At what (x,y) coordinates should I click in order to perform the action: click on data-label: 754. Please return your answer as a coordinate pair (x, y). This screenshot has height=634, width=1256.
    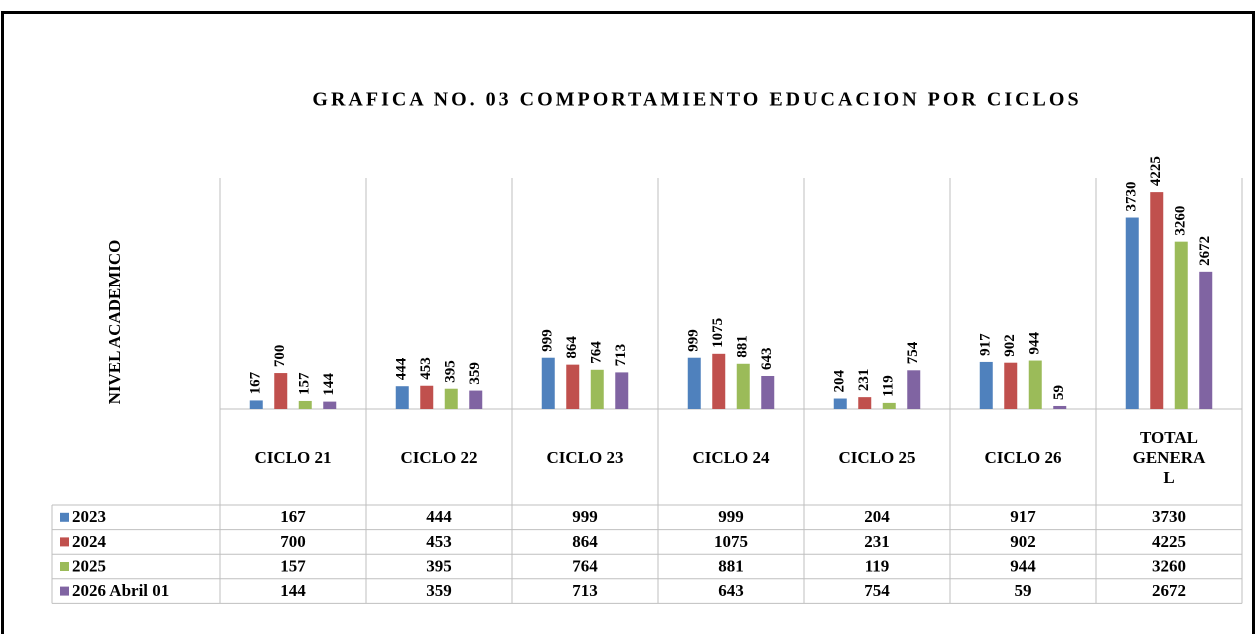
    Looking at the image, I should click on (913, 352).